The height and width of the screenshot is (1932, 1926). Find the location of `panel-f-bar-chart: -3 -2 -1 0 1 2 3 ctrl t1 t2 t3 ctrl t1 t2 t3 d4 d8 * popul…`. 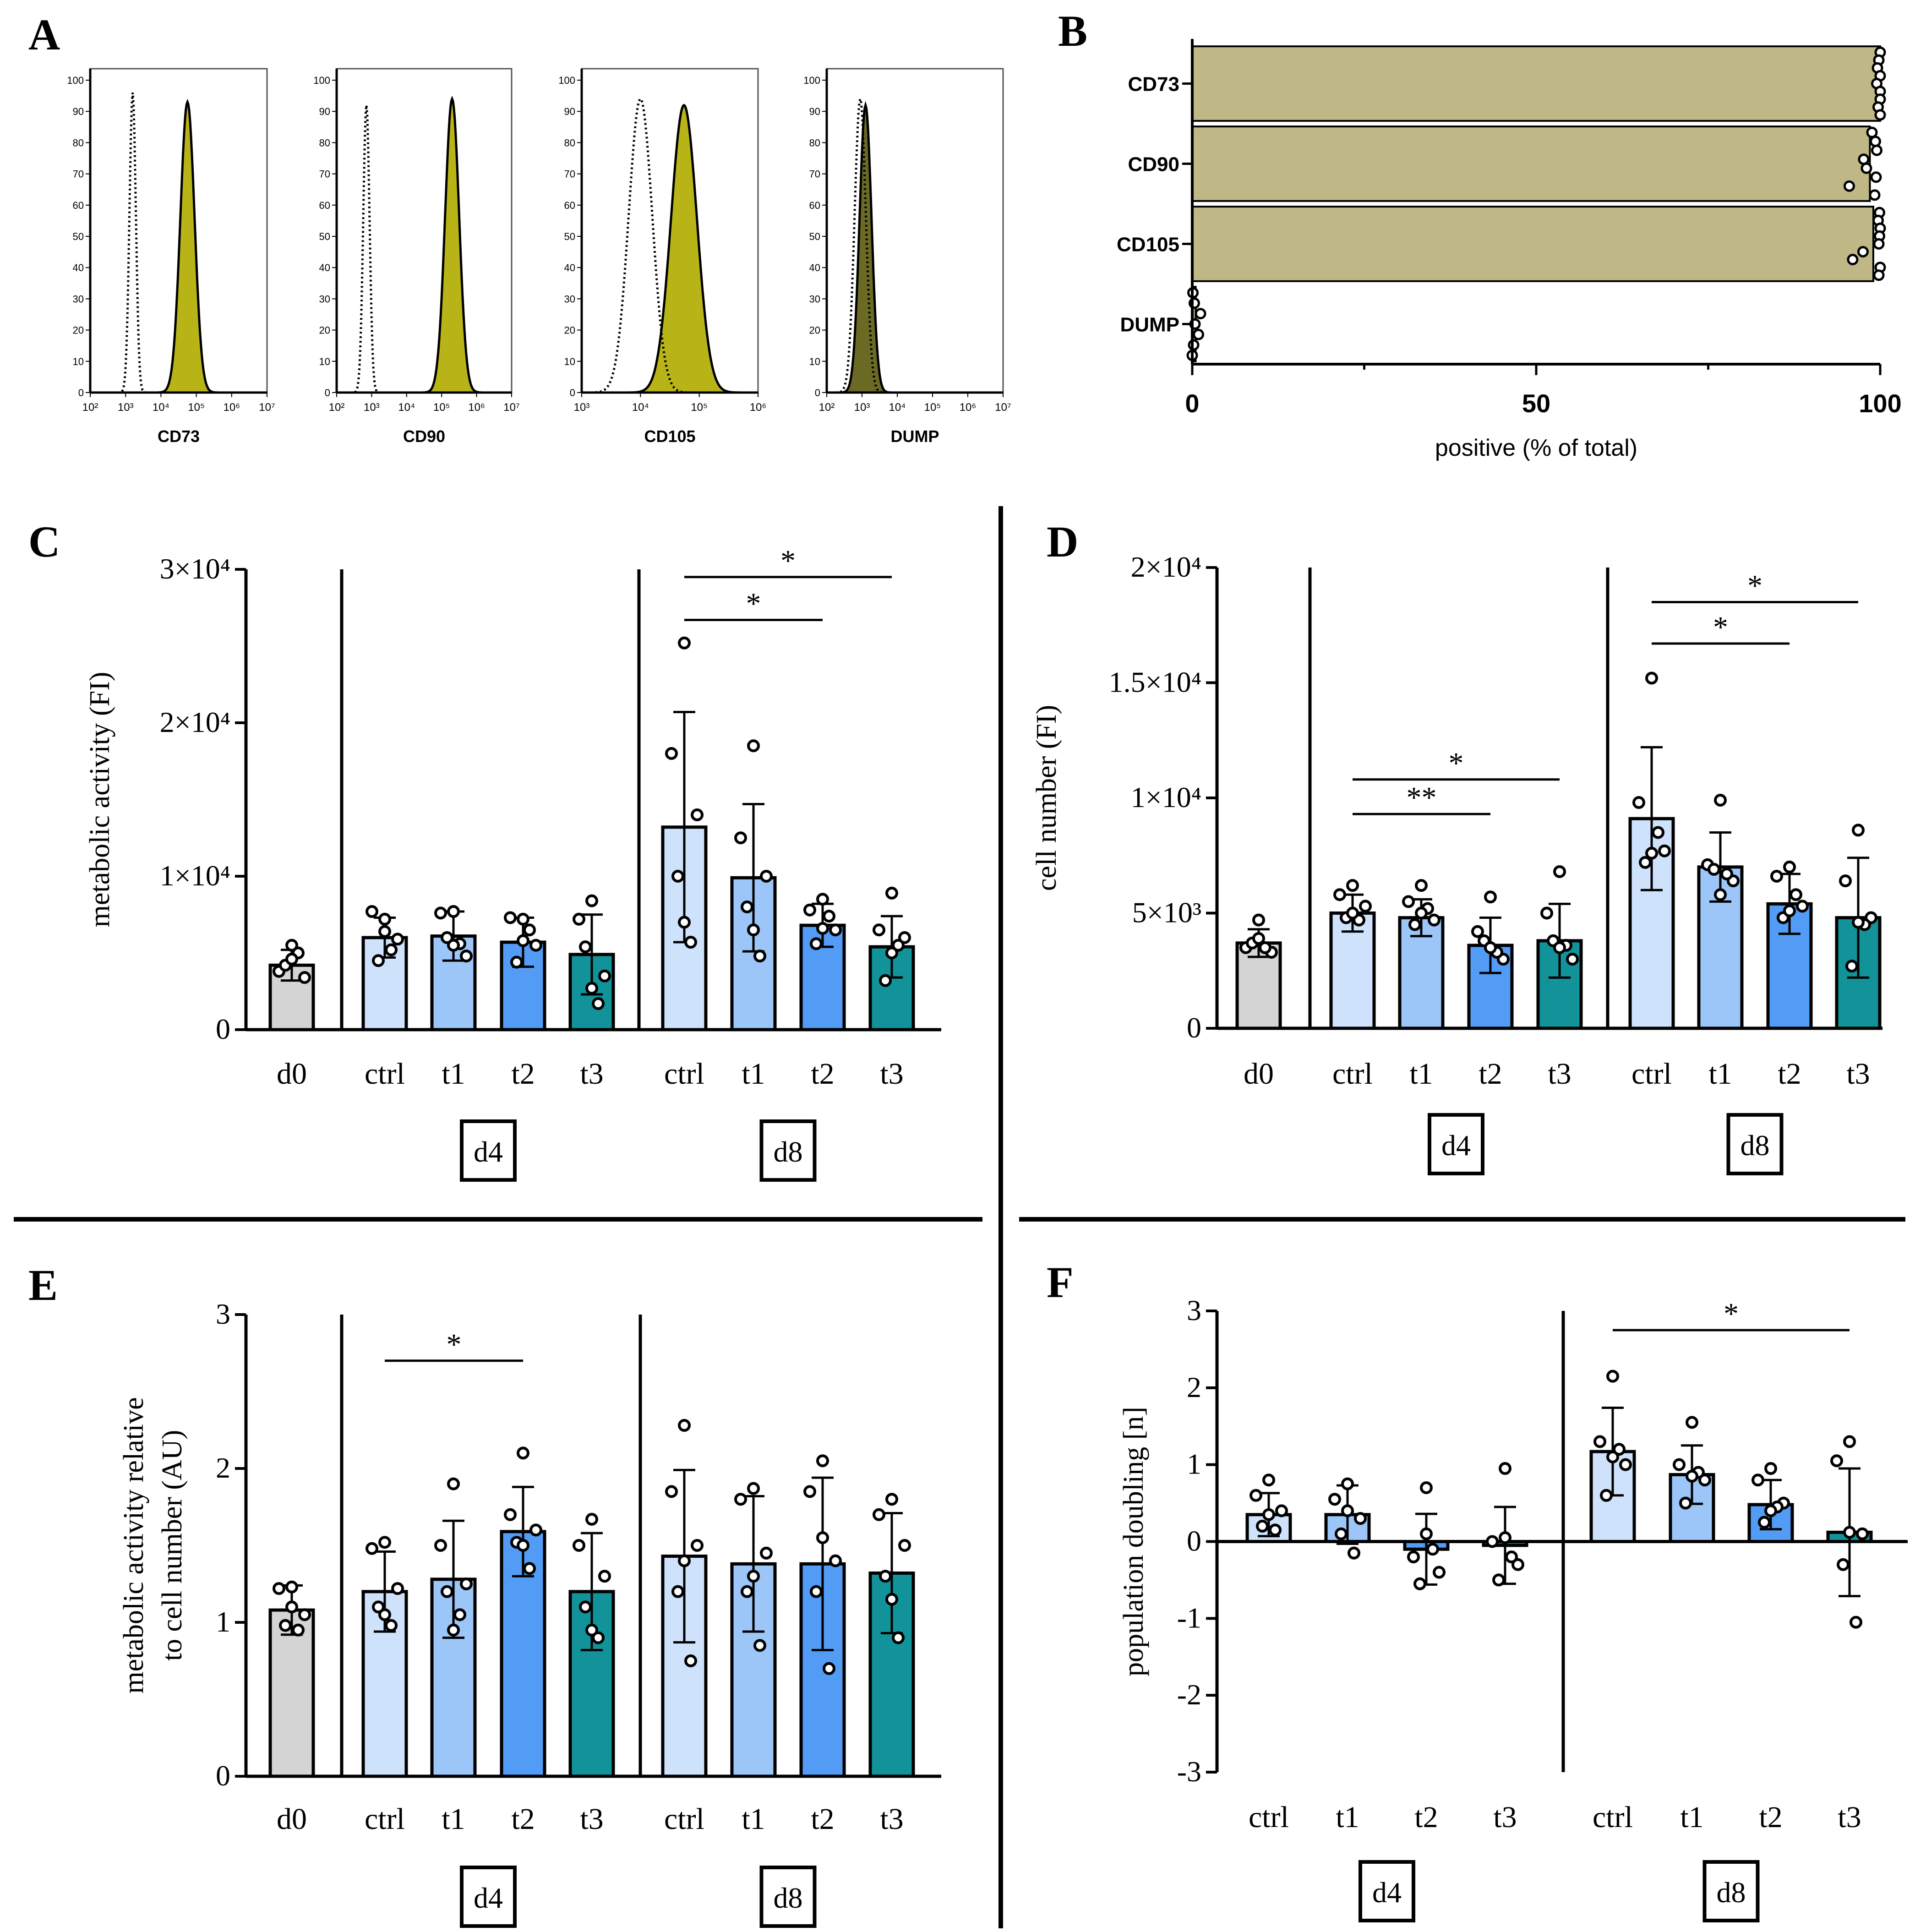

panel-f-bar-chart: -3 -2 -1 0 1 2 3 ctrl t1 t2 t3 ctrl t1 t2 t3 d4 d8 * popul… is located at coordinates (1513, 1608).